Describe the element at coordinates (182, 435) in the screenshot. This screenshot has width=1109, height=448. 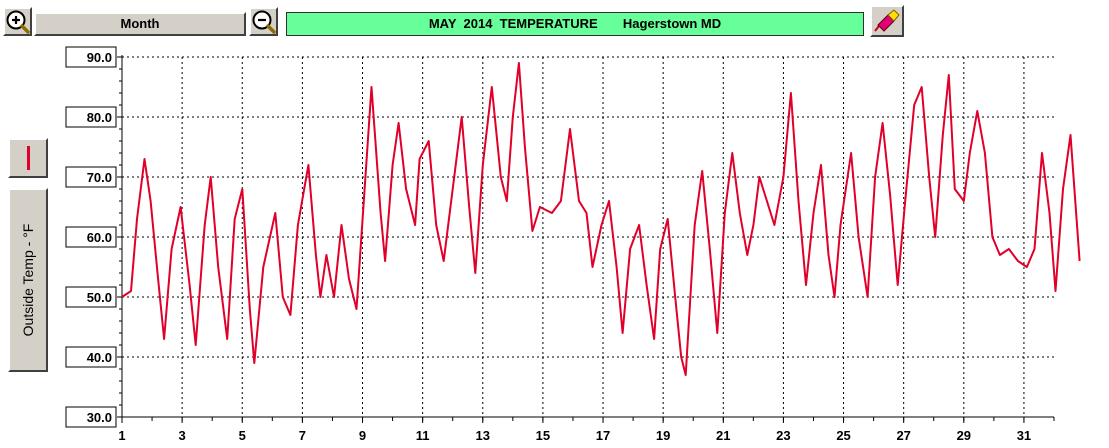
I see `x-tick-label: 3` at that location.